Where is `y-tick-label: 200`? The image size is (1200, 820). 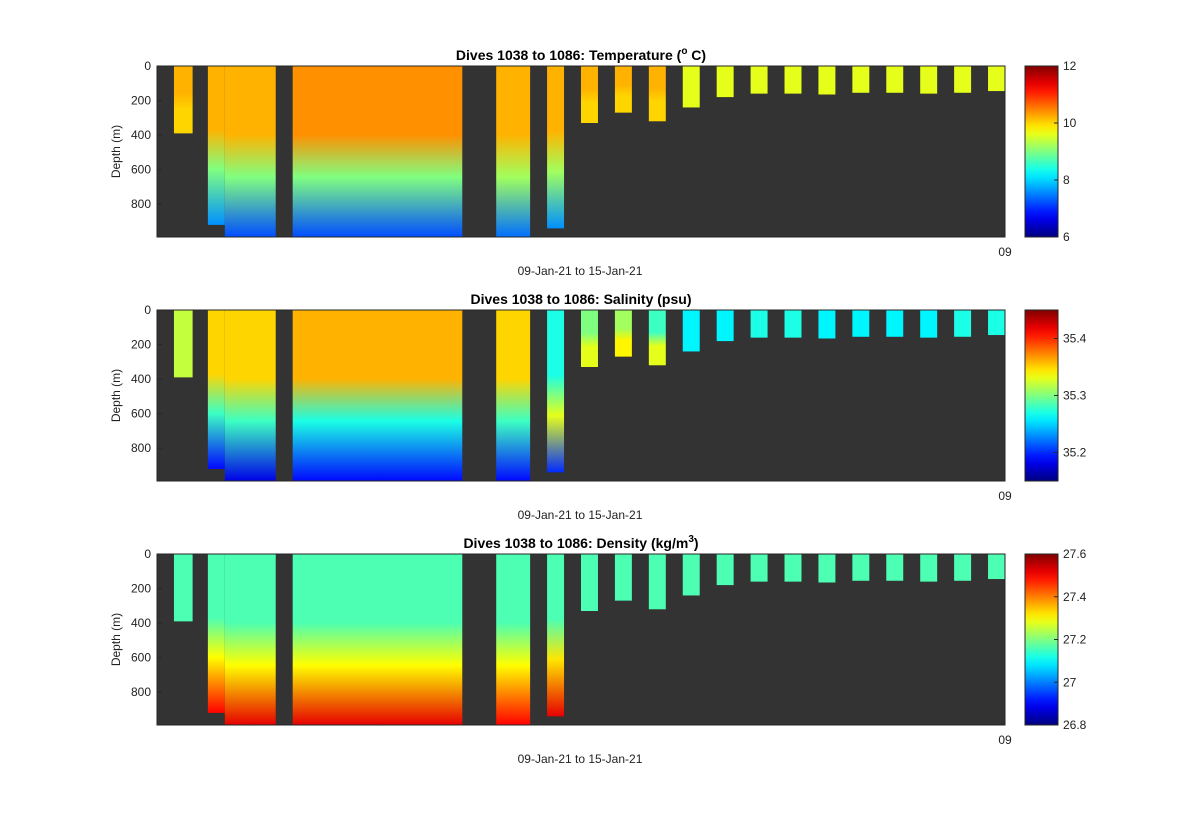
y-tick-label: 200 is located at coordinates (141, 345).